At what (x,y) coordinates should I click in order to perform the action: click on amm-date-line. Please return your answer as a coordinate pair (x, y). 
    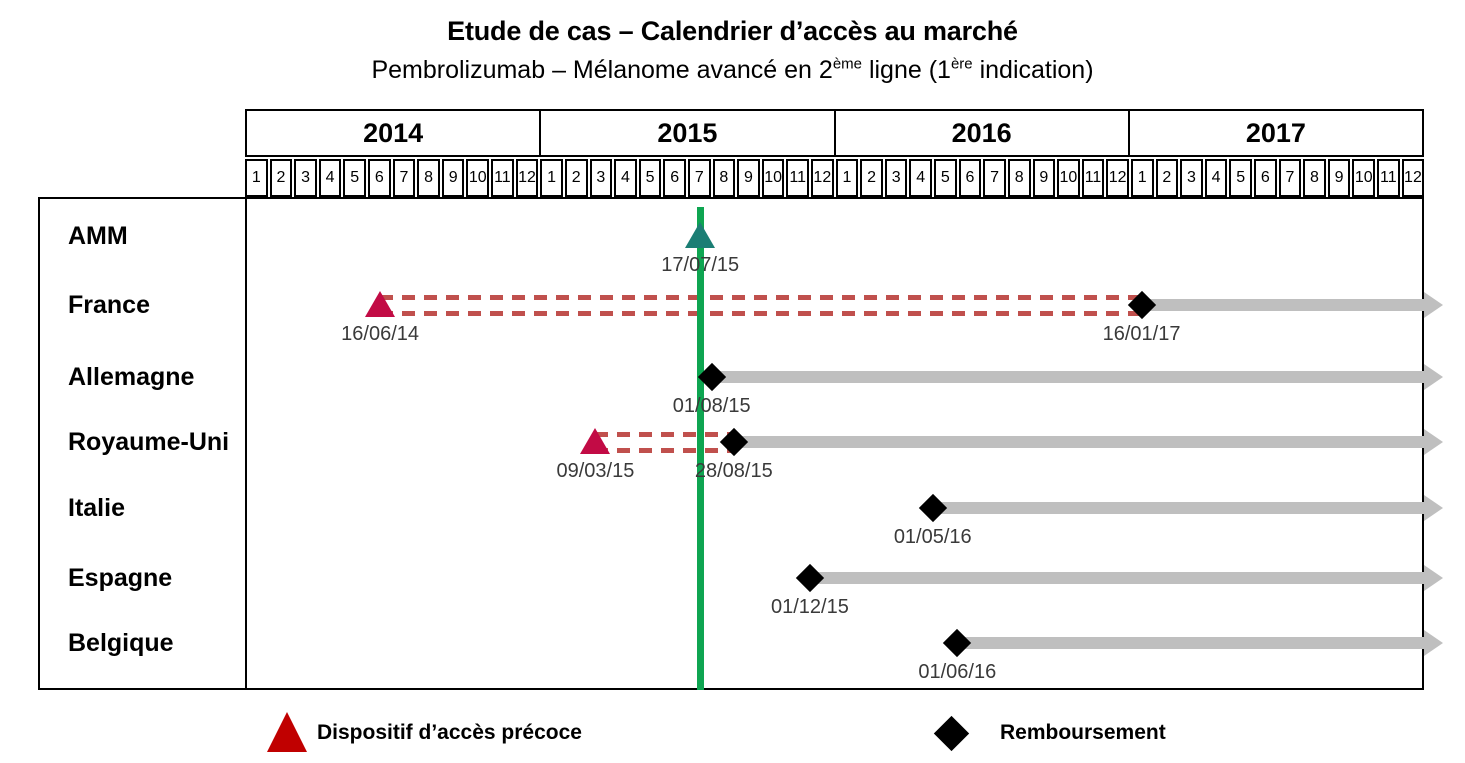
    Looking at the image, I should click on (700, 448).